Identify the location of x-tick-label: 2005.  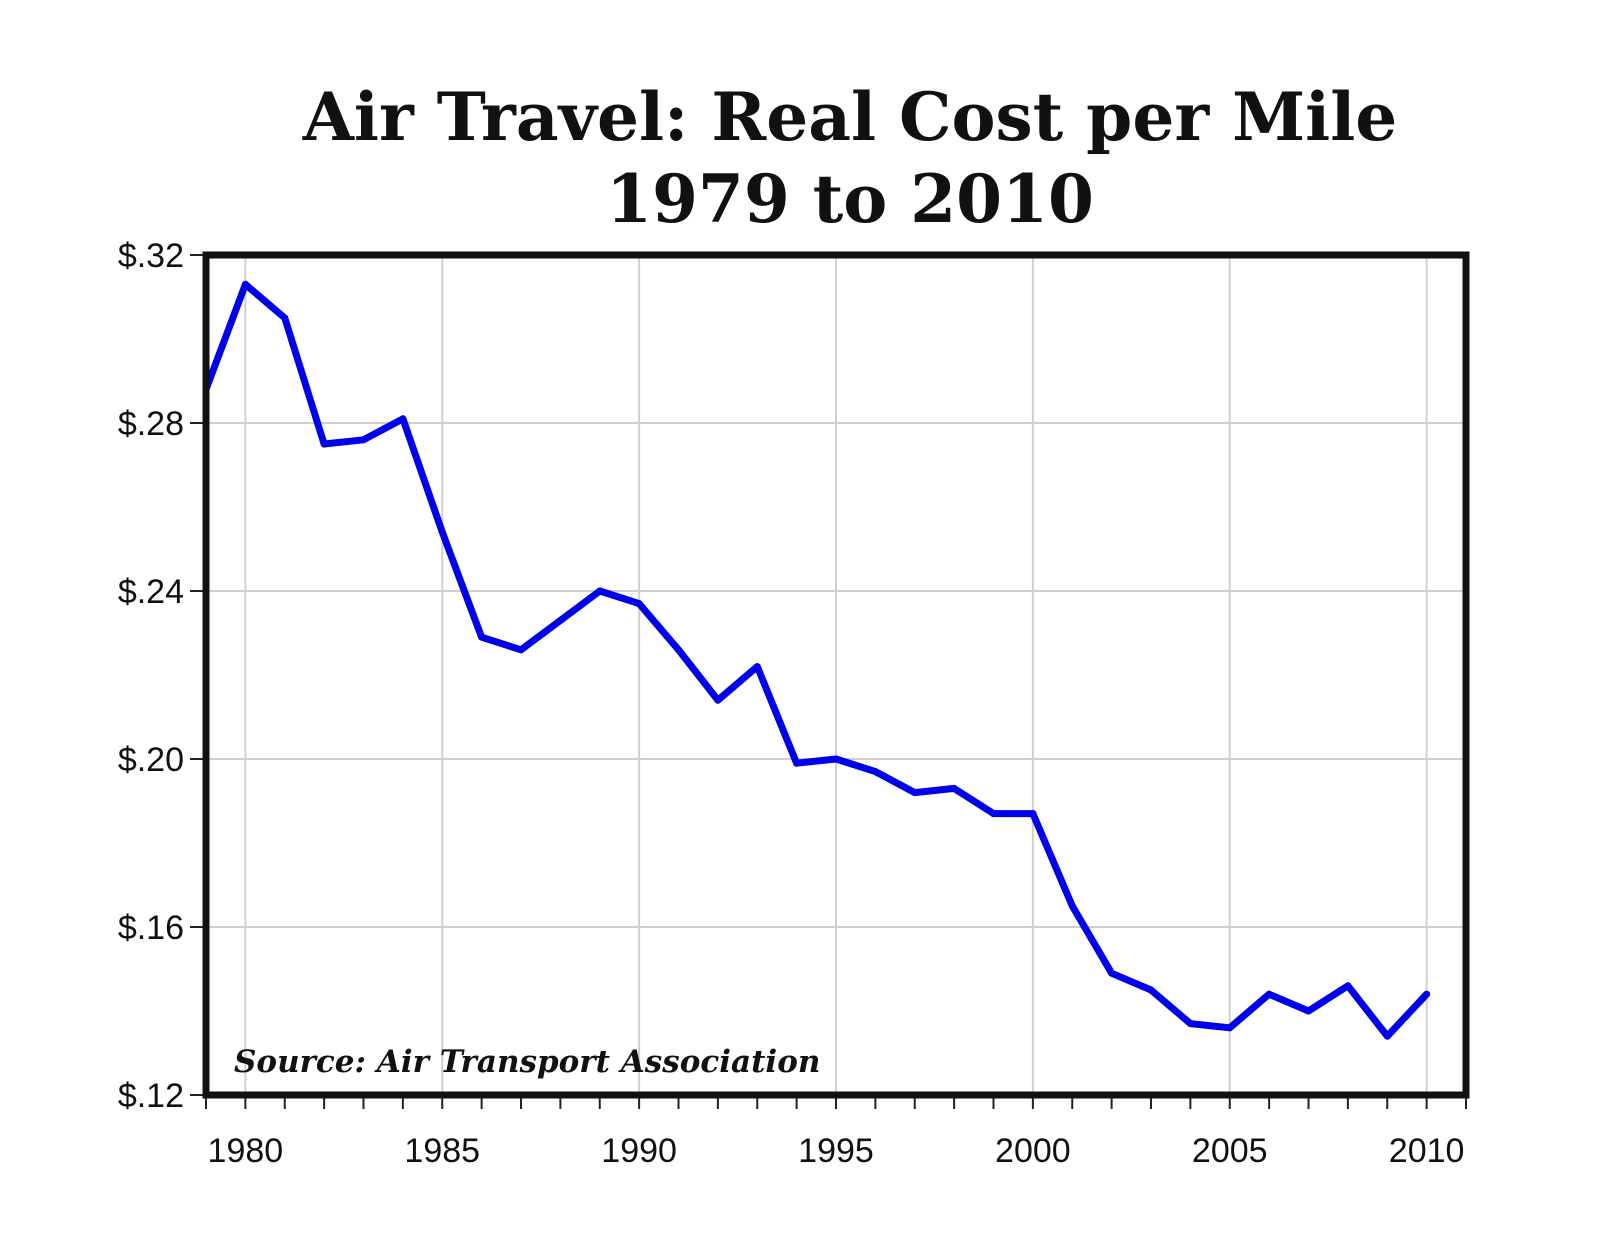
(1230, 1151).